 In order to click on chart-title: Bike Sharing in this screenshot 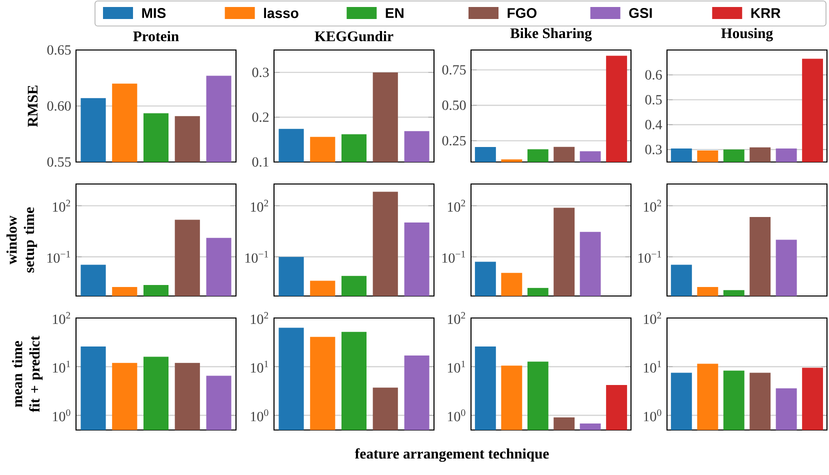, I will do `click(551, 35)`.